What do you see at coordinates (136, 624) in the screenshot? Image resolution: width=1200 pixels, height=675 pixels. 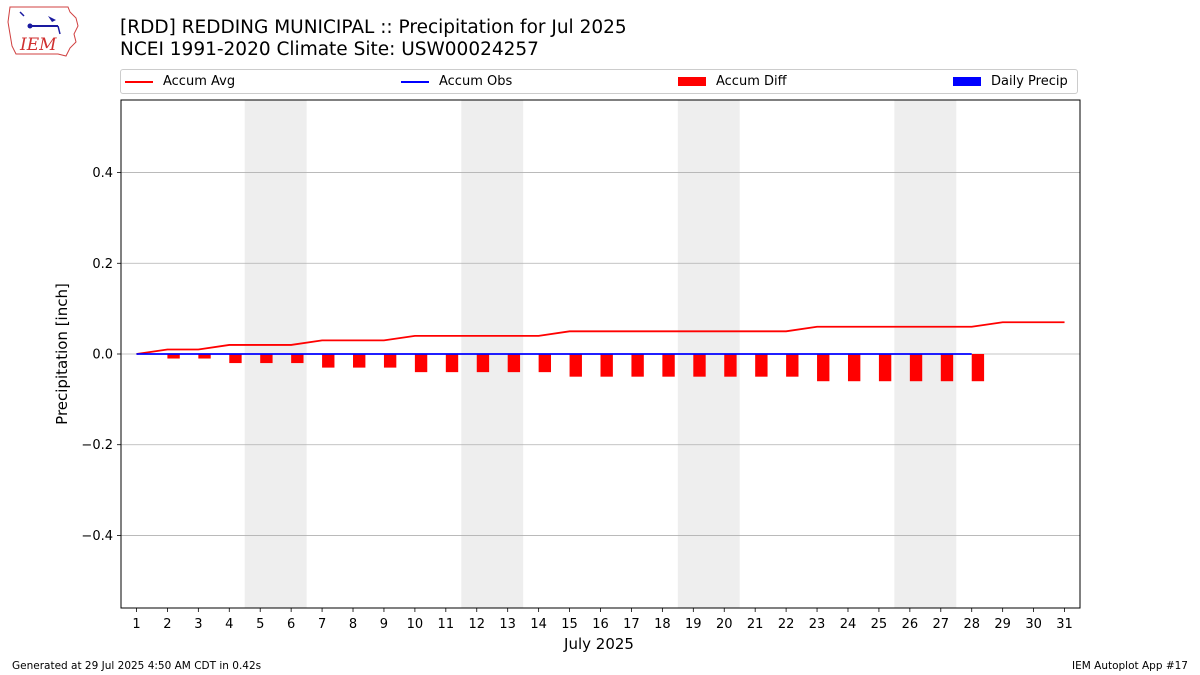 I see `x-tick-label: 1` at bounding box center [136, 624].